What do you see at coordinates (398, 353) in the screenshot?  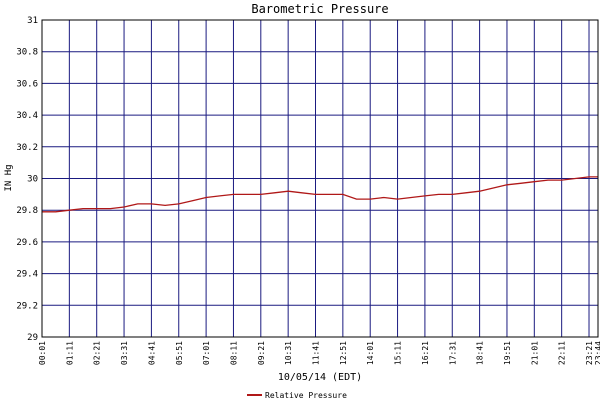 I see `x-tick-label: 15:11` at bounding box center [398, 353].